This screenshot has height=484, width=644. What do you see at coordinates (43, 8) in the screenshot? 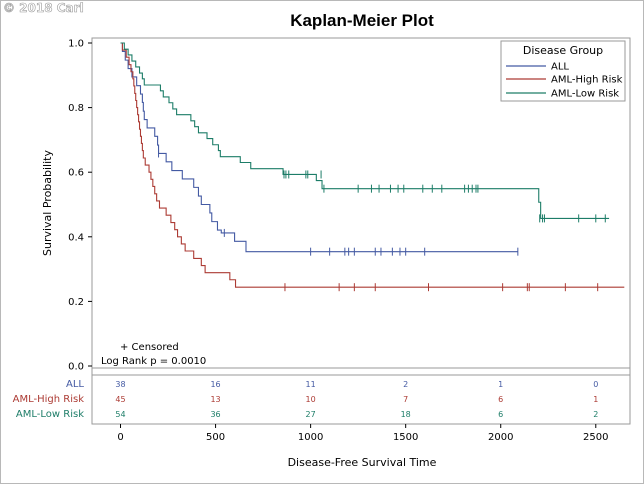
I see `watermark-text: © 2018 Carl` at bounding box center [43, 8].